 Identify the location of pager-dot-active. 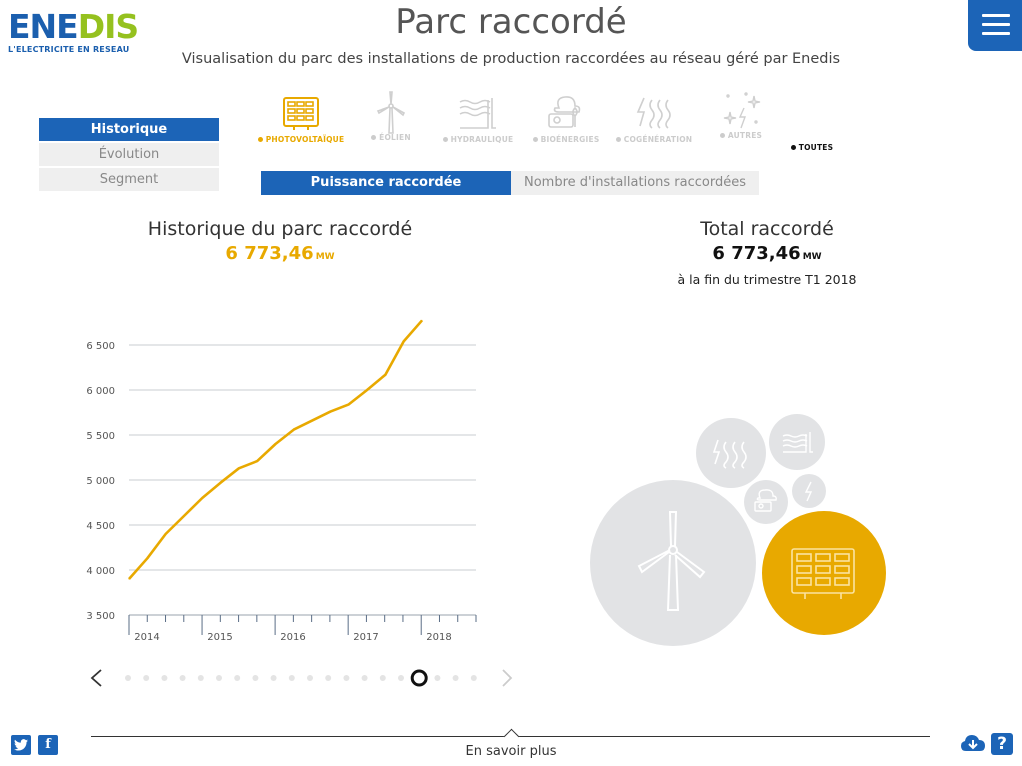
(419, 678).